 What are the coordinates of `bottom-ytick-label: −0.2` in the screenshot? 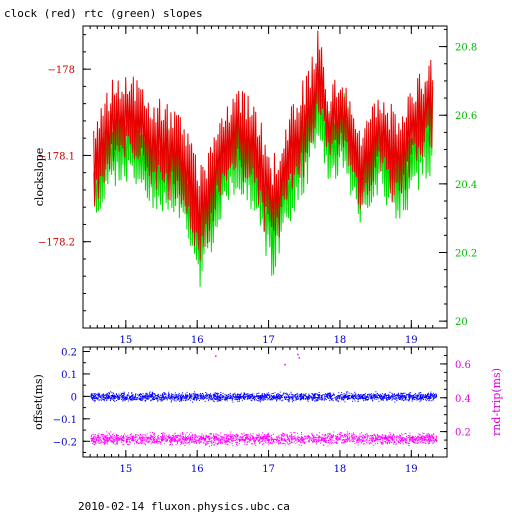 It's located at (65, 442).